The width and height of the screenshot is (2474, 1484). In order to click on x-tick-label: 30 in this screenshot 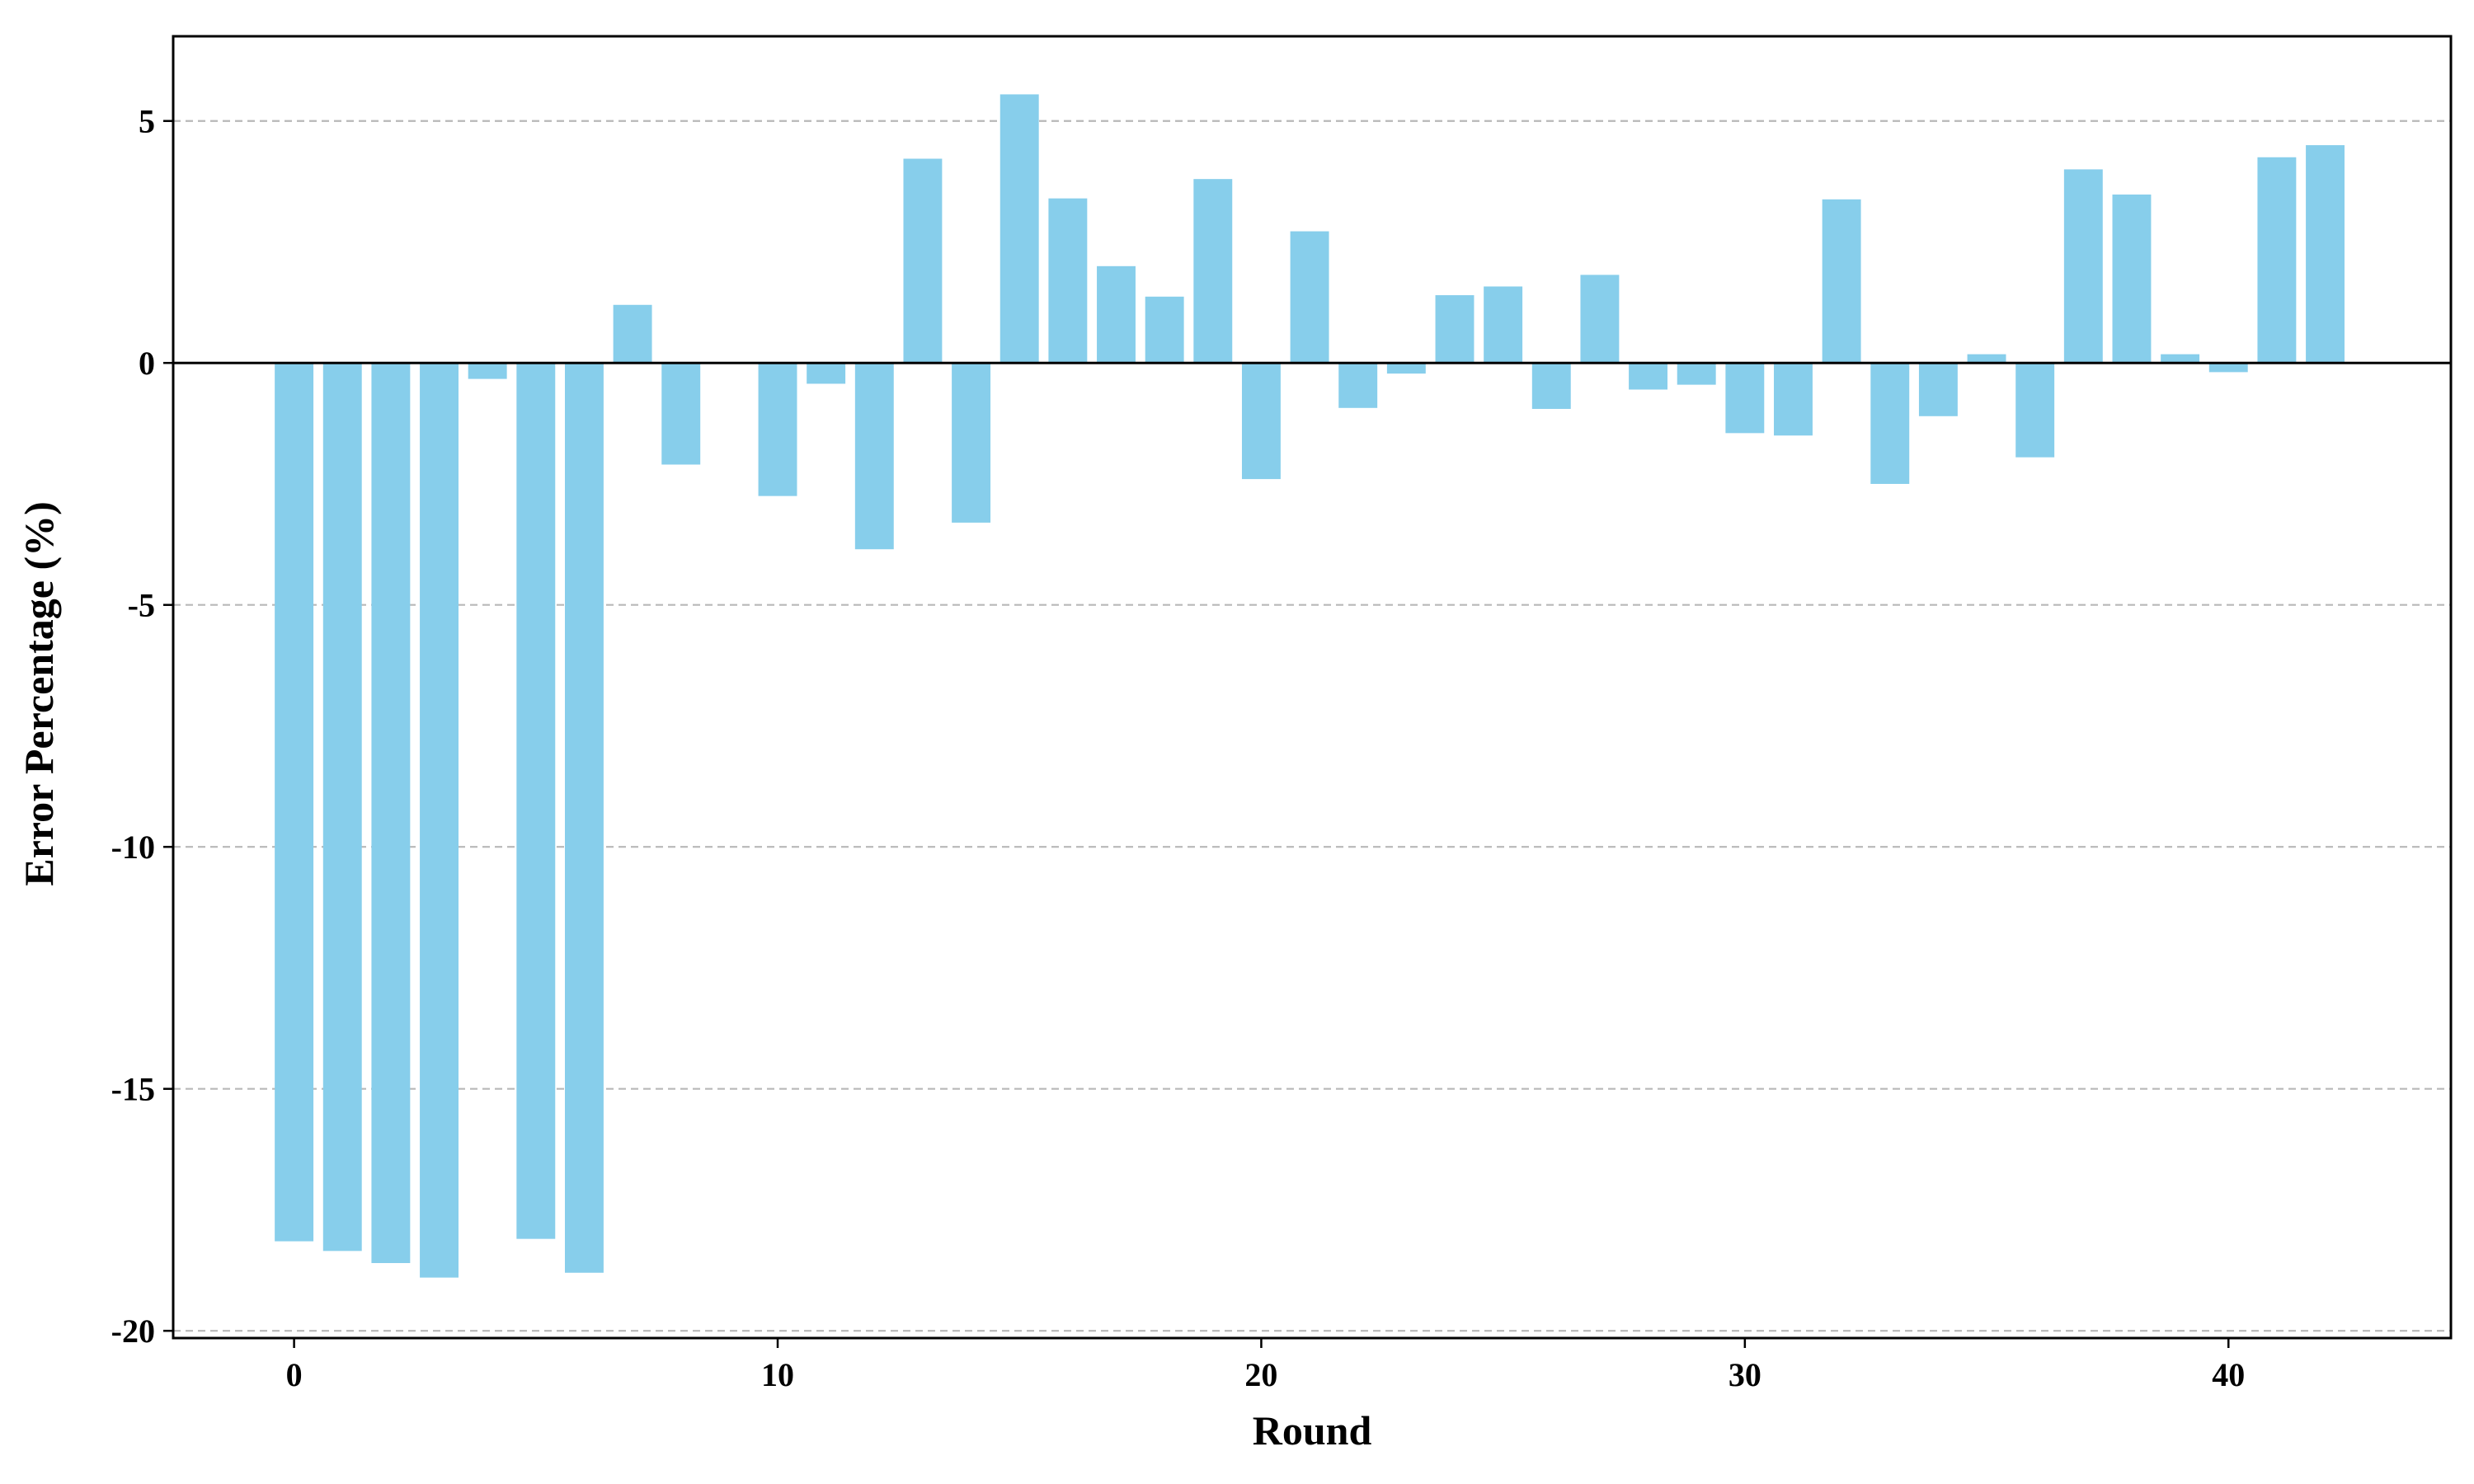, I will do `click(1745, 1374)`.